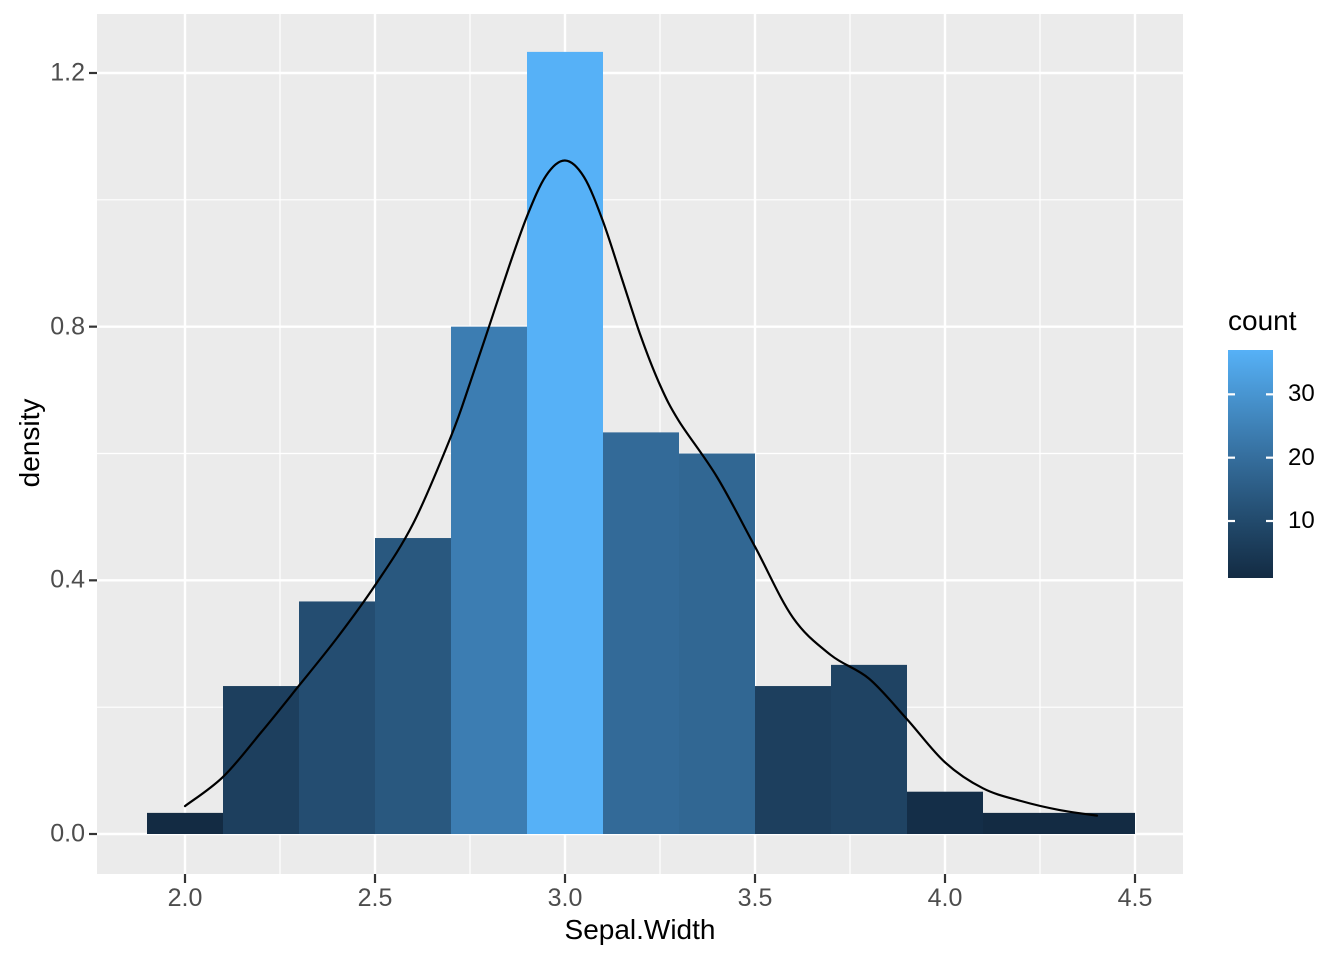 The height and width of the screenshot is (960, 1344). I want to click on legend-tick-label: 10, so click(1301, 520).